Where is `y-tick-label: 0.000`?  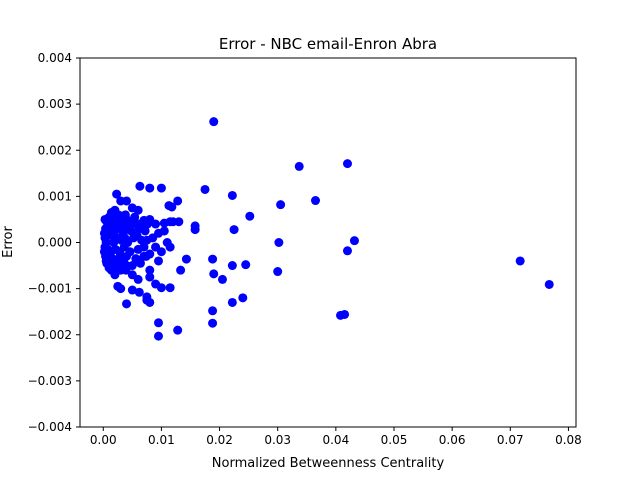 y-tick-label: 0.000 is located at coordinates (55, 243).